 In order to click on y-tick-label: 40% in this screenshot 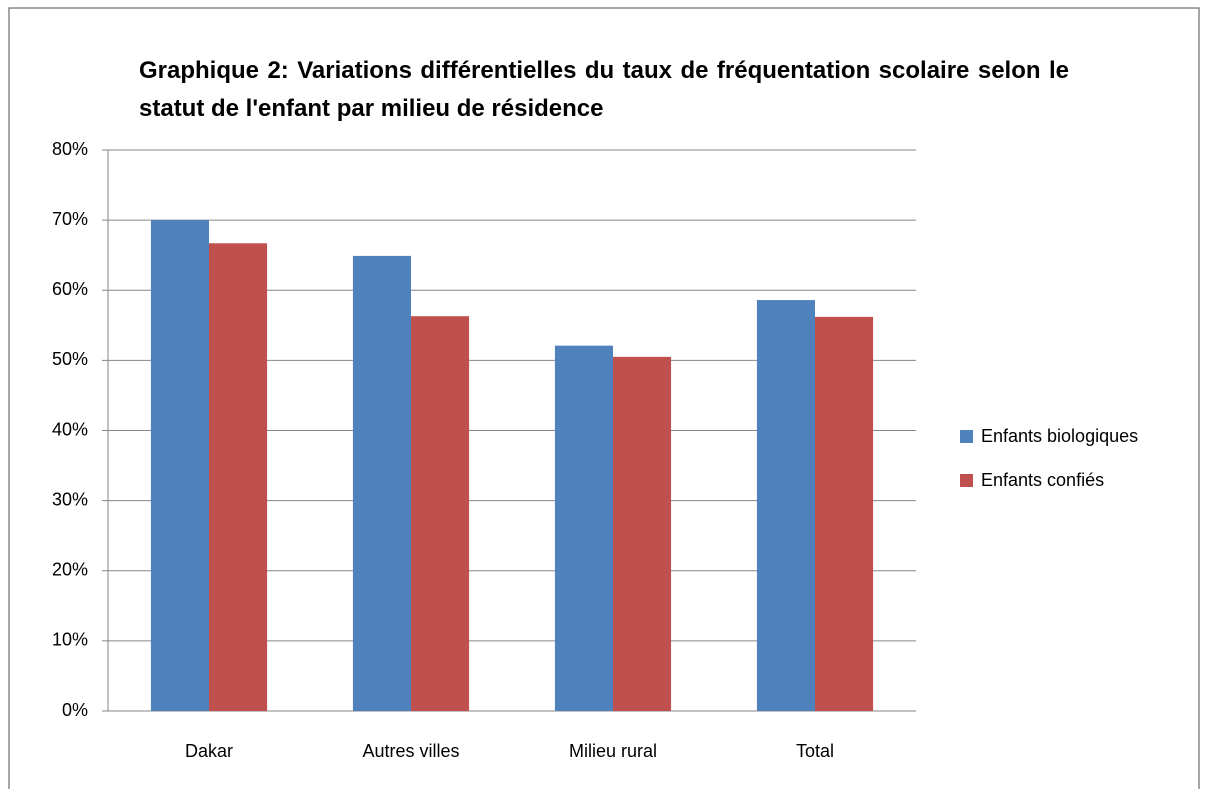, I will do `click(70, 429)`.